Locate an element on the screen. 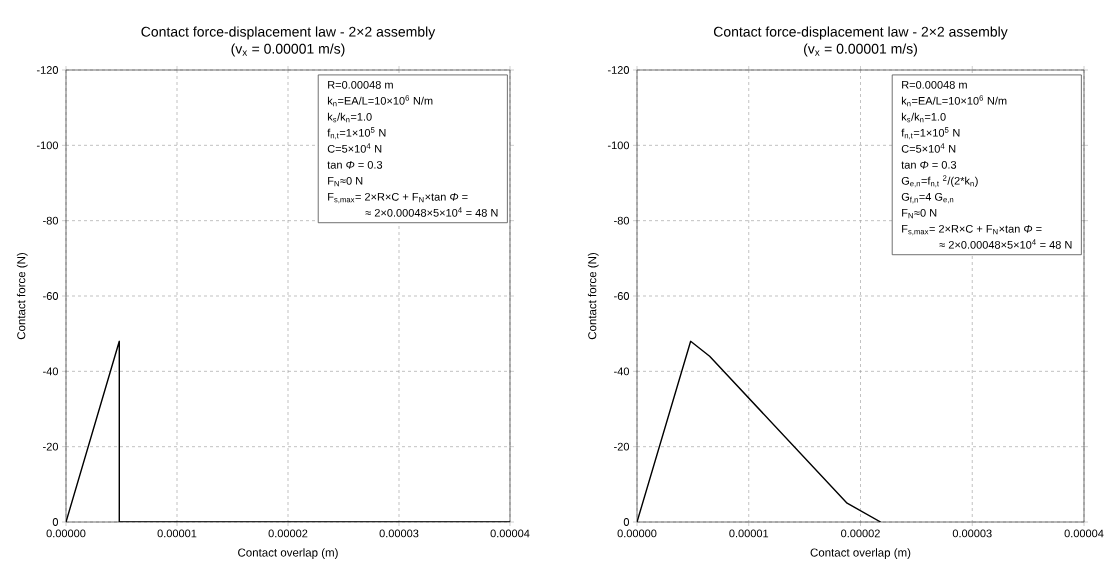  annotation: G$_{e,n}$=f$_{n,t}$ $^{2}$/(2*k$_{n}$) is located at coordinates (939, 181).